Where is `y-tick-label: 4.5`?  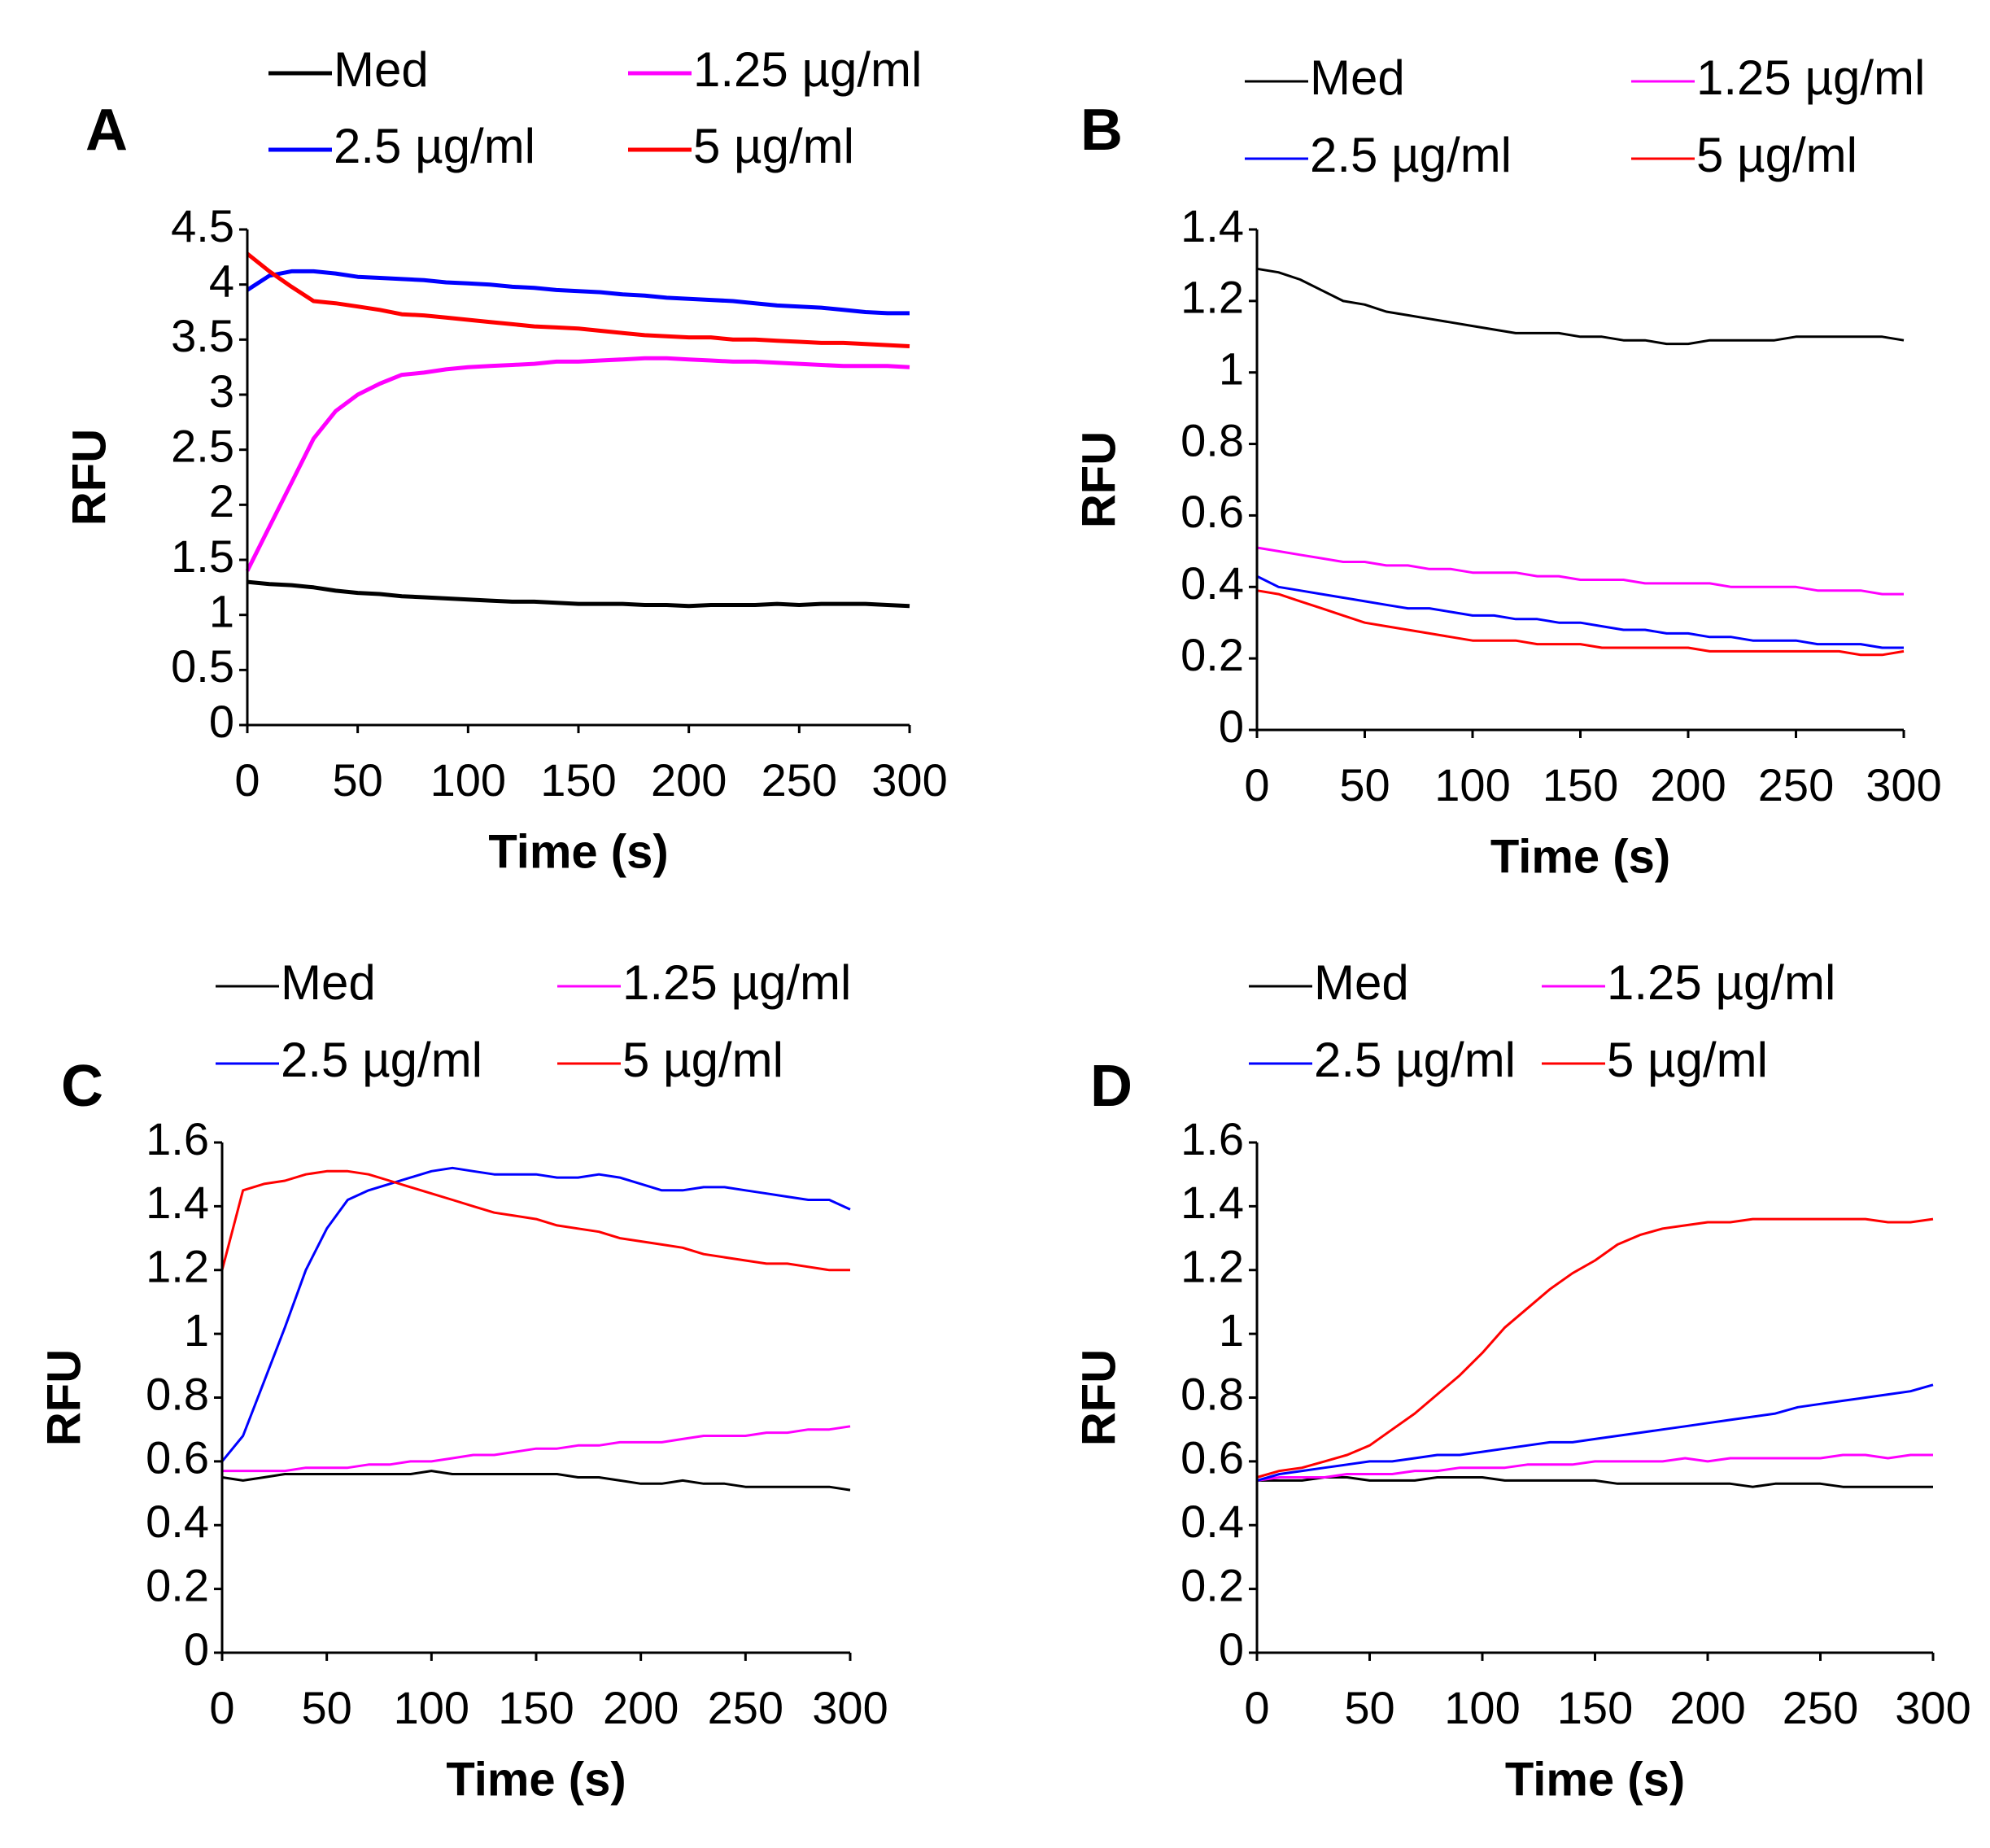 y-tick-label: 4.5 is located at coordinates (202, 226).